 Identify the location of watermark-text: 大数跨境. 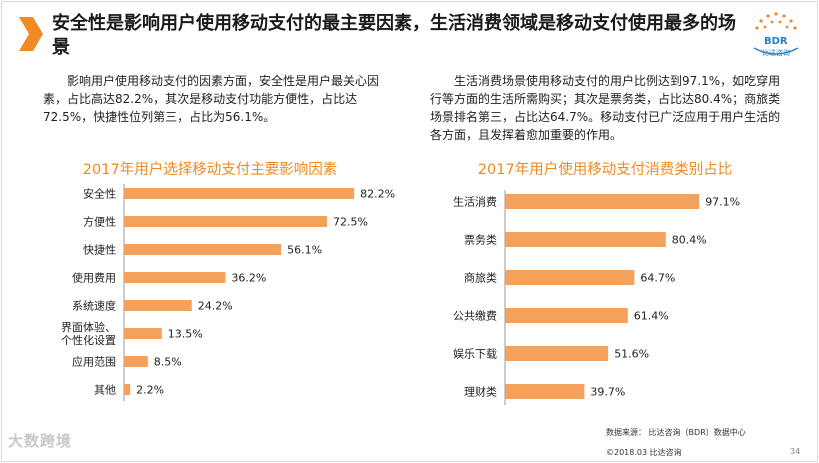
(40, 441).